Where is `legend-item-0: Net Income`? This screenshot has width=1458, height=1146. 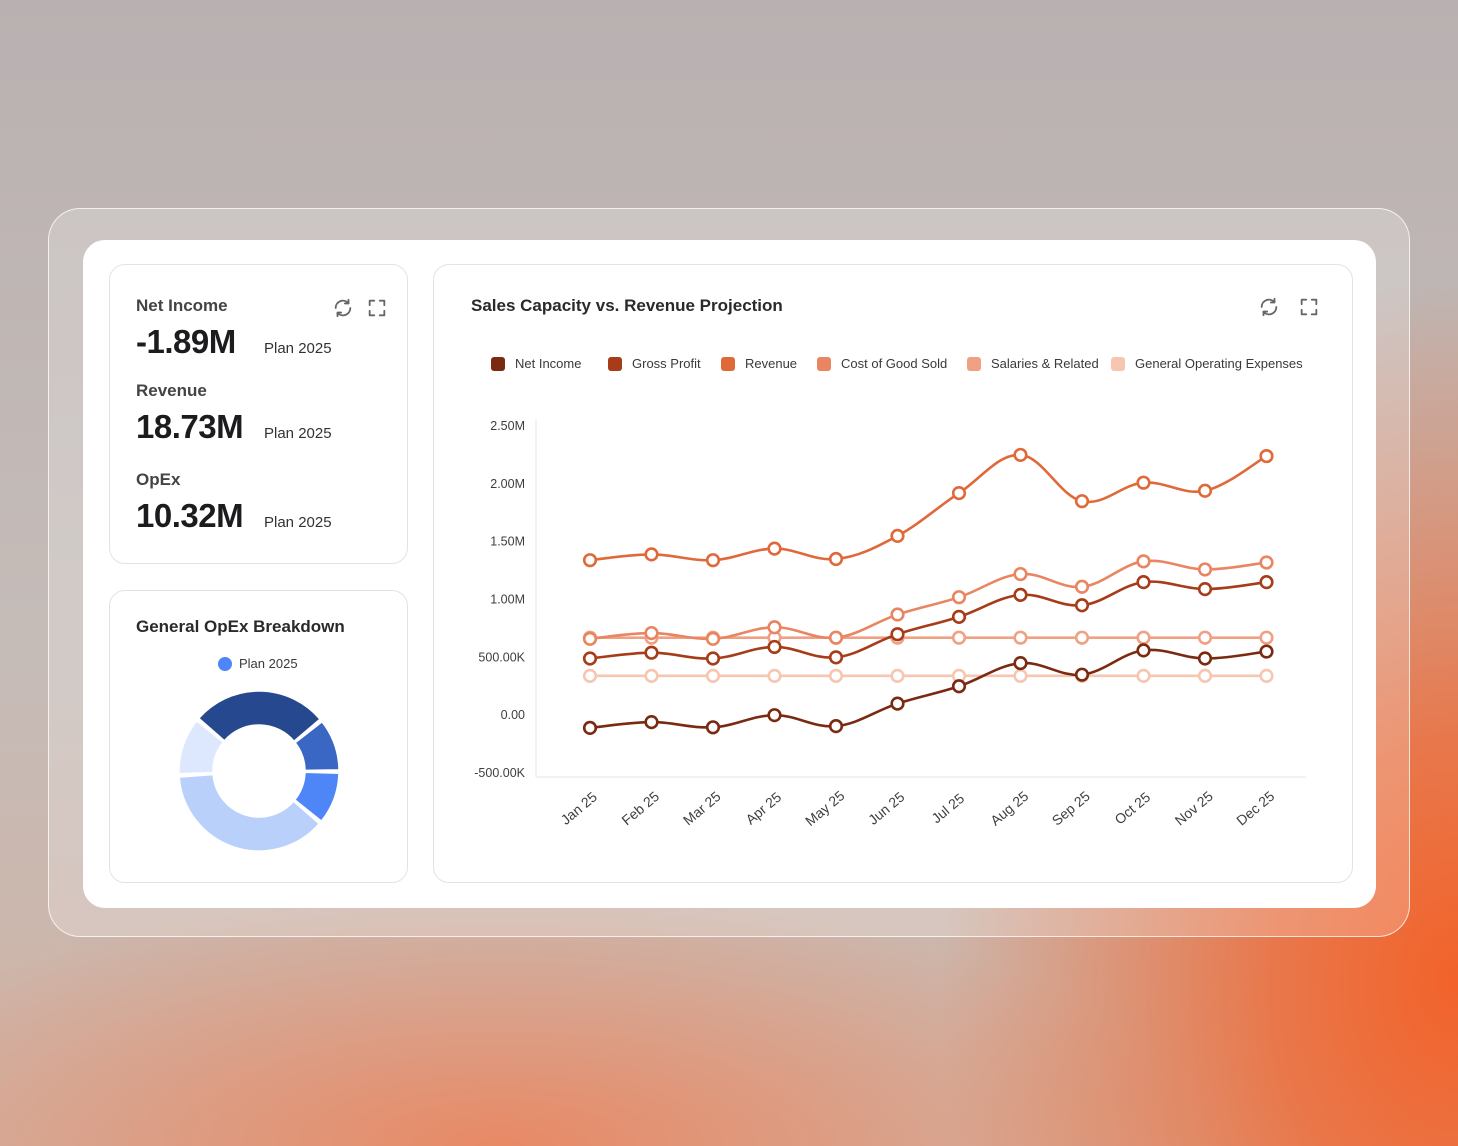
legend-item-0: Net Income is located at coordinates (536, 363).